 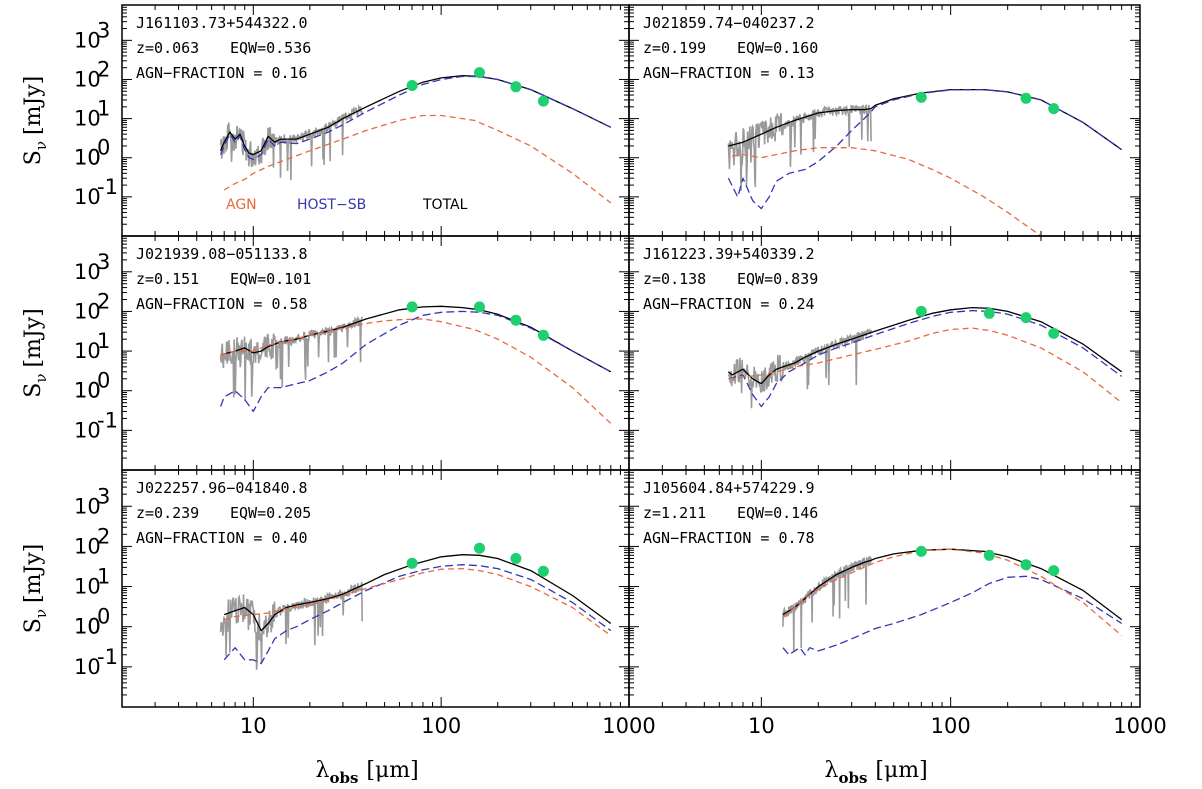 I want to click on object-id: J161103.73+544322.0, so click(x=222, y=23).